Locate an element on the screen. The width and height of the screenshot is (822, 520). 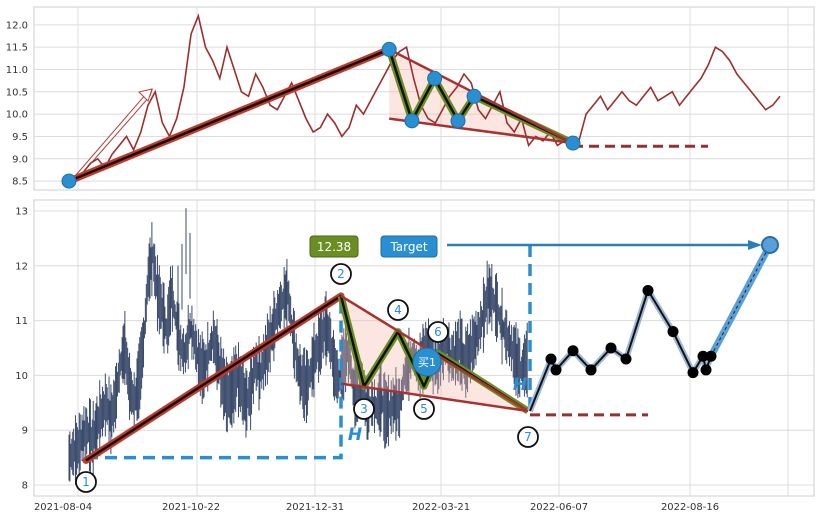
x-tick-label: 2021-12-31 is located at coordinates (315, 507).